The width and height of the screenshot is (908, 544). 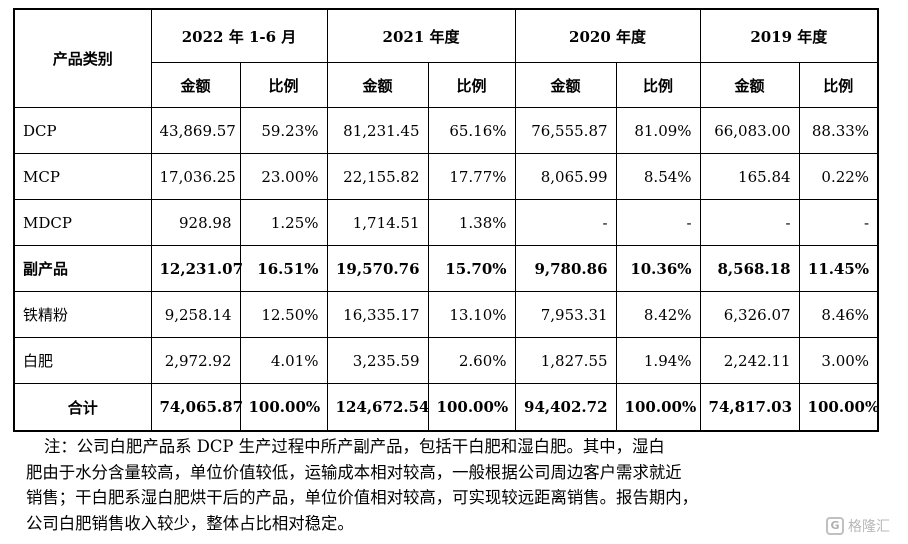 What do you see at coordinates (471, 222) in the screenshot?
I see `ratio-cell: 1.38%` at bounding box center [471, 222].